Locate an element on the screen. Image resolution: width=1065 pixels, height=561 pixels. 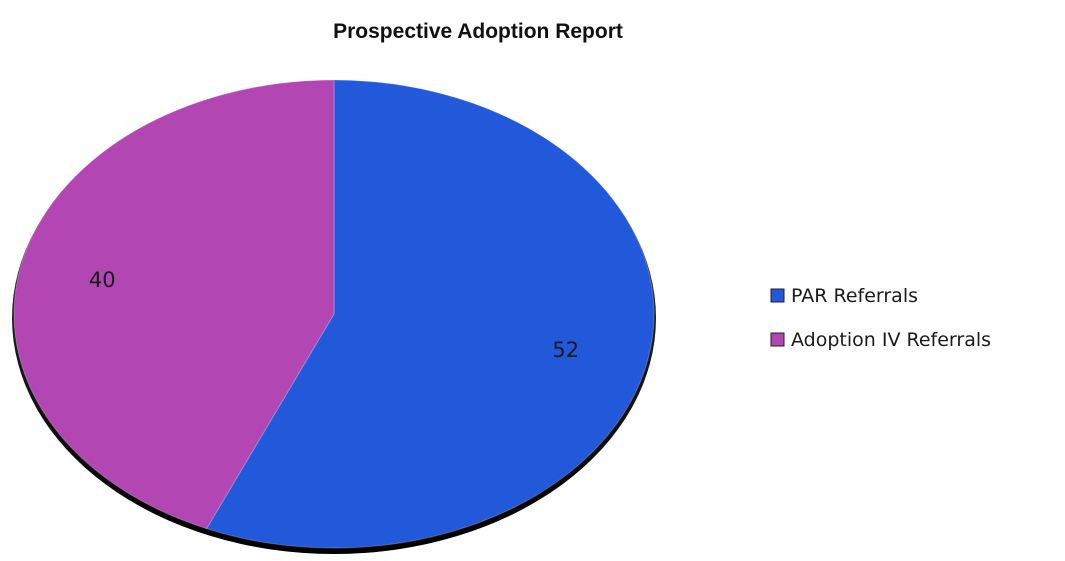
legend-label-adoption-iv-referrals: Adoption IV Referrals is located at coordinates (891, 340).